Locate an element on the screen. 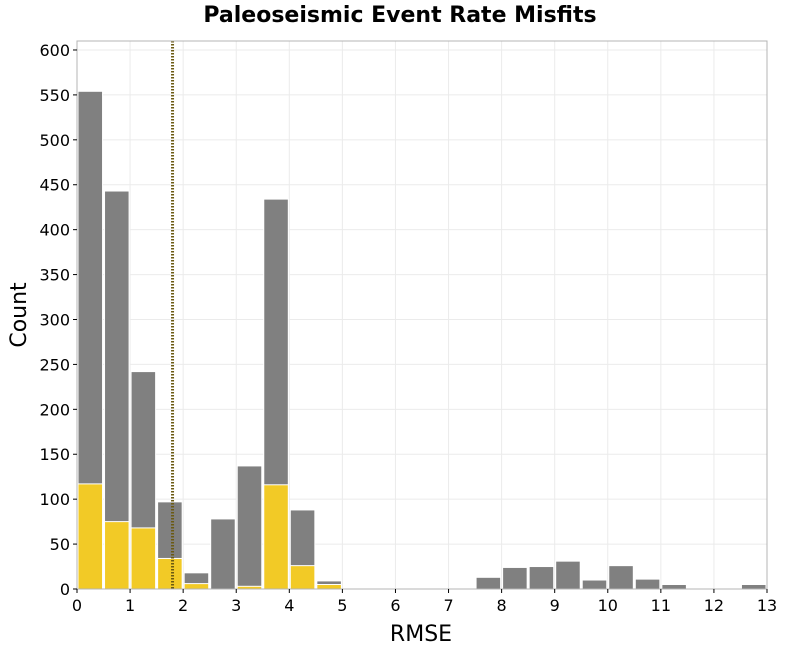  x-tick-label: 9 is located at coordinates (555, 605).